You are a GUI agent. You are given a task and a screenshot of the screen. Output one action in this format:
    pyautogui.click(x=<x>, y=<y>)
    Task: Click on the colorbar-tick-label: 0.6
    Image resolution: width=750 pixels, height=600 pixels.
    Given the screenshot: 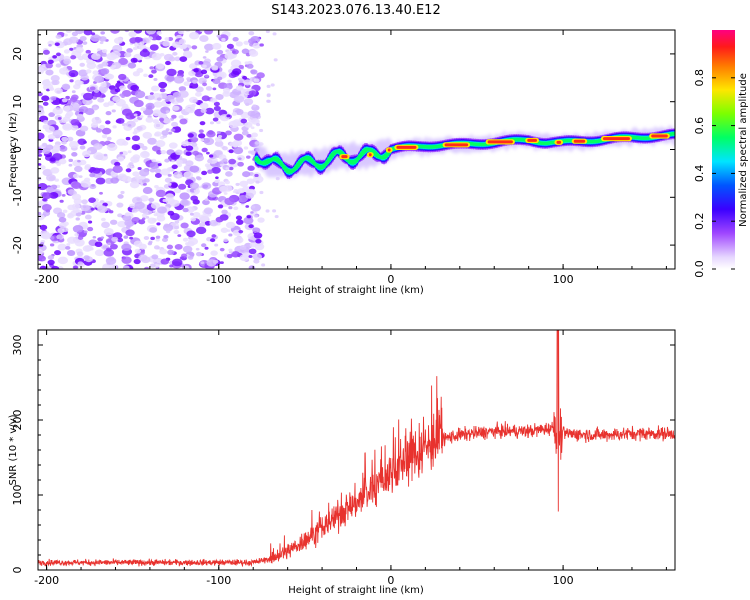 What is the action you would take?
    pyautogui.click(x=699, y=126)
    